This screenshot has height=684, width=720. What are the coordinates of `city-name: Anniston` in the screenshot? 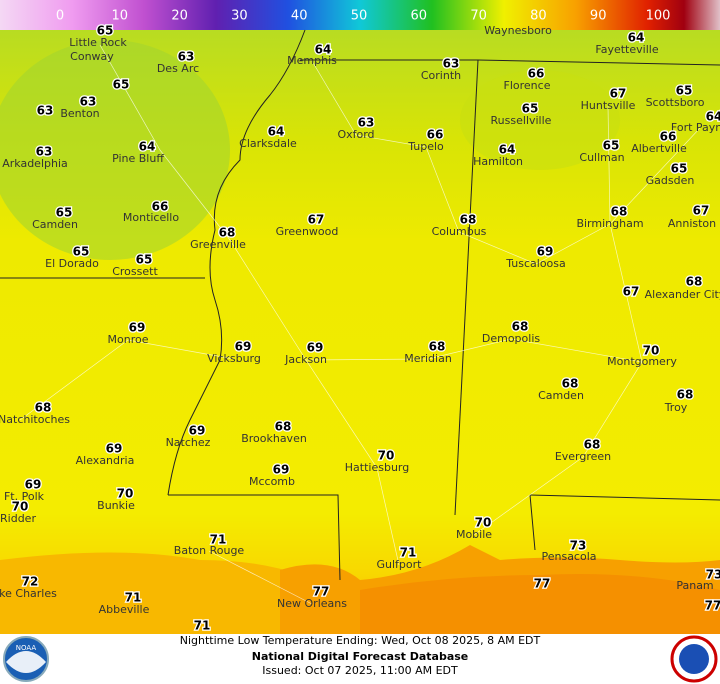 It's located at (692, 223).